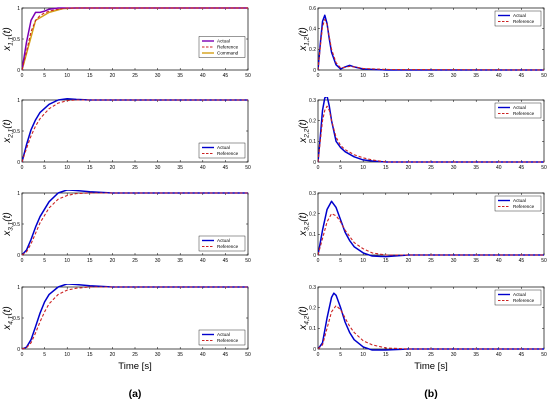 The width and height of the screenshot is (550, 403). Describe the element at coordinates (304, 39) in the screenshot. I see `y-axis-label: x1,2(t)` at that location.